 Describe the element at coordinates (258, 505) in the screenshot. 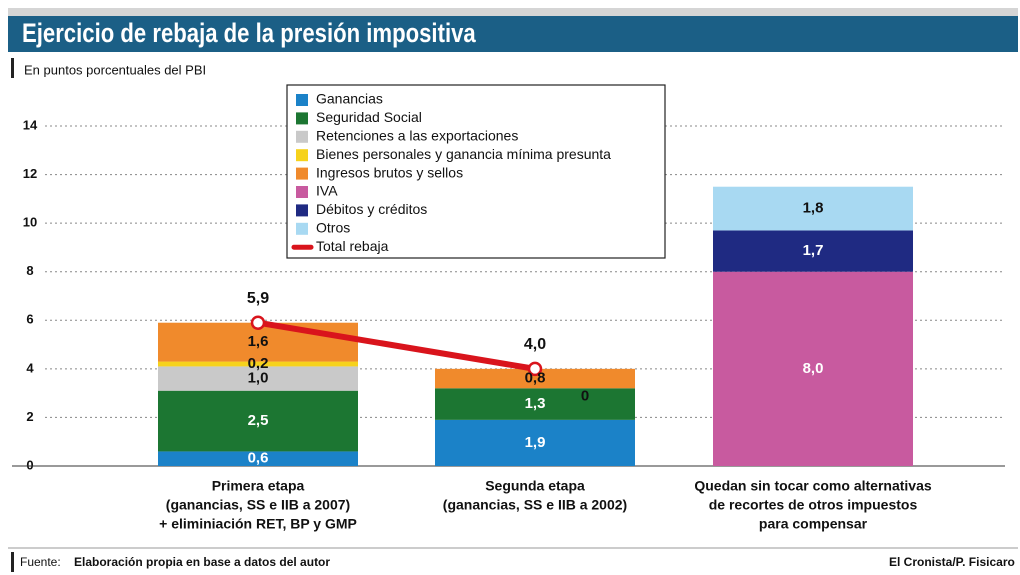

I see `x-tick-label: (ganancias, SS e IIB a 2007)` at that location.